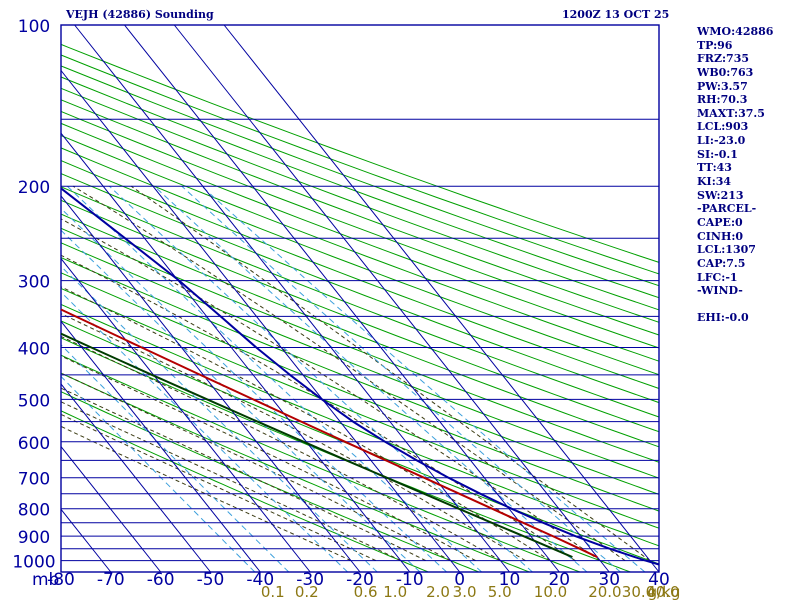 Image resolution: width=800 pixels, height=600 pixels. I want to click on isotherm--70, so click(86, 540).